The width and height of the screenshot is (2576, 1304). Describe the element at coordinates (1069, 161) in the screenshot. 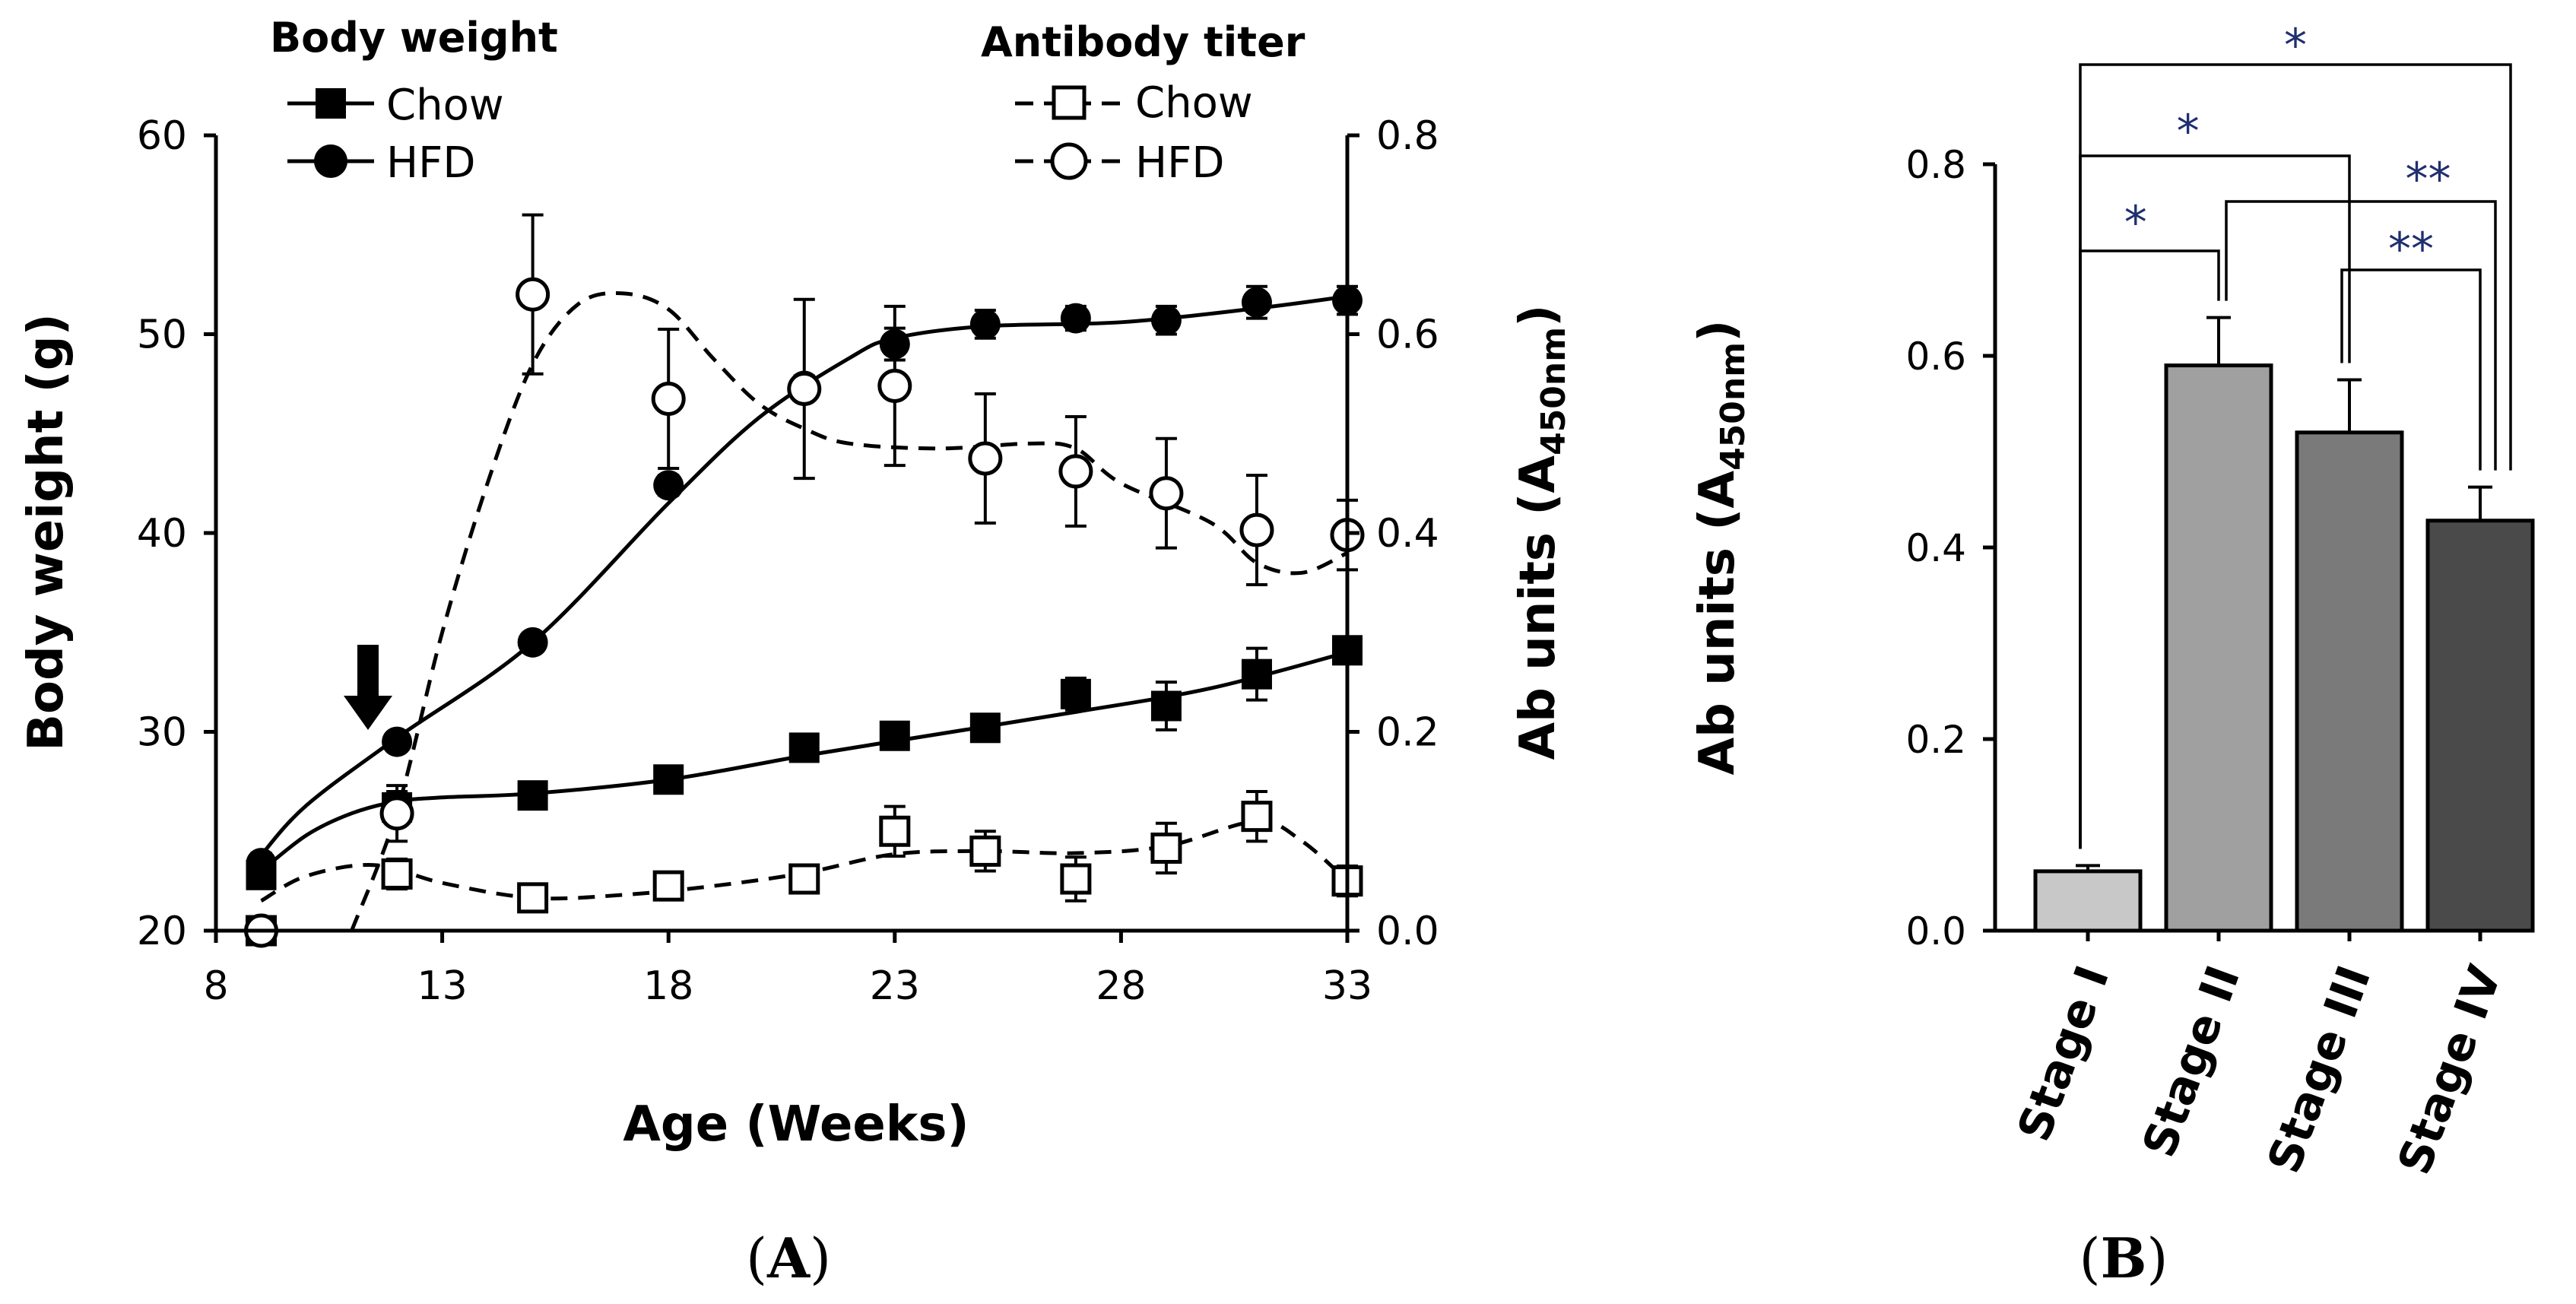

I see `legend-circle-open-icon` at that location.